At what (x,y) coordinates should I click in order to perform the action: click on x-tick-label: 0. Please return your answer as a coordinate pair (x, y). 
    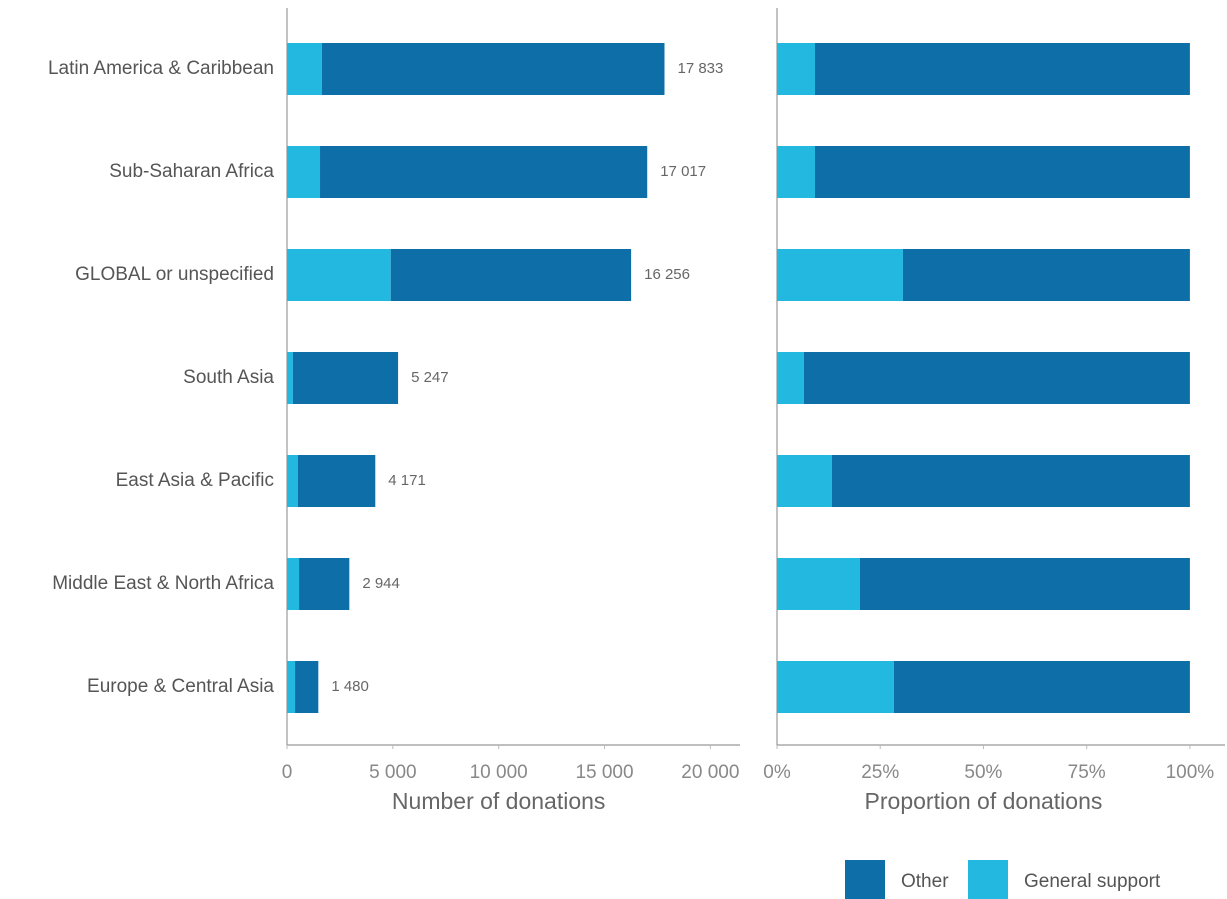
    Looking at the image, I should click on (287, 772).